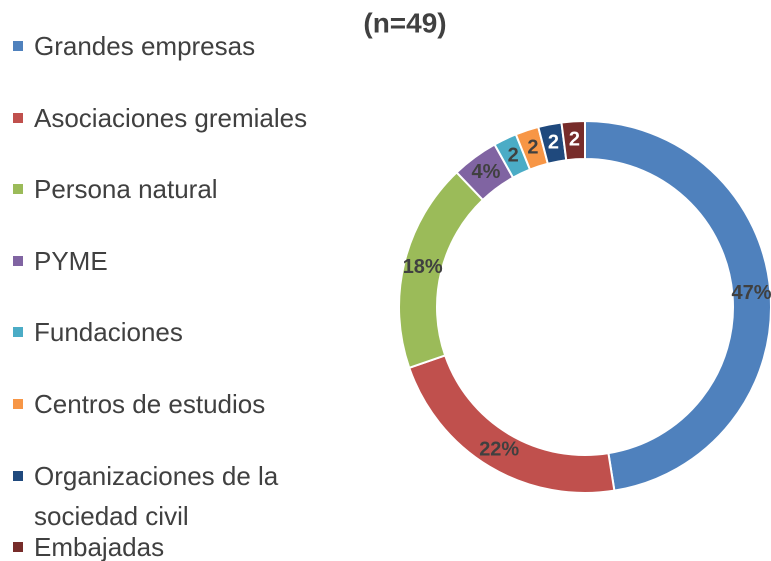  Describe the element at coordinates (108, 332) in the screenshot. I see `legend-label: Fundaciones` at that location.